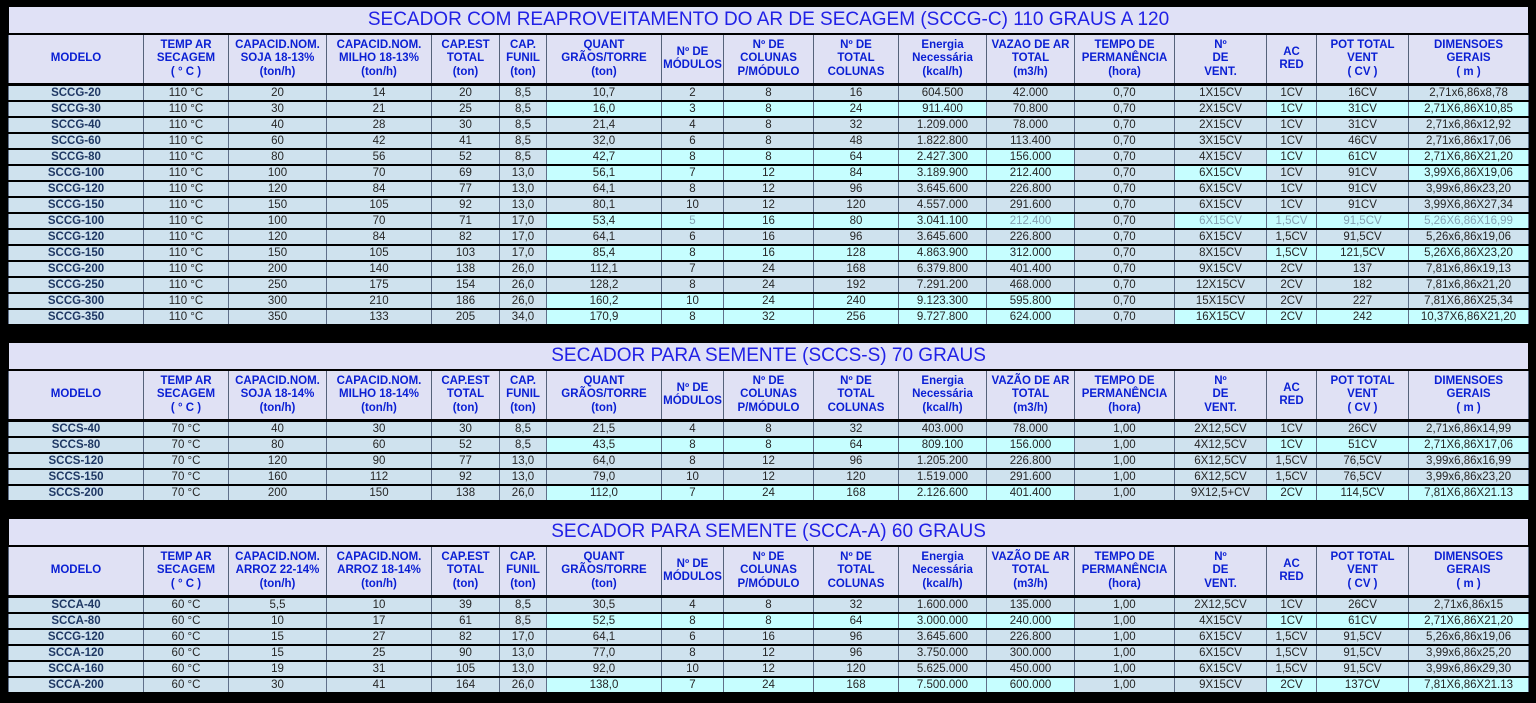 The image size is (1536, 703). Describe the element at coordinates (1030, 92) in the screenshot. I see `cell-vazao-de-ar-total: 42.000` at that location.